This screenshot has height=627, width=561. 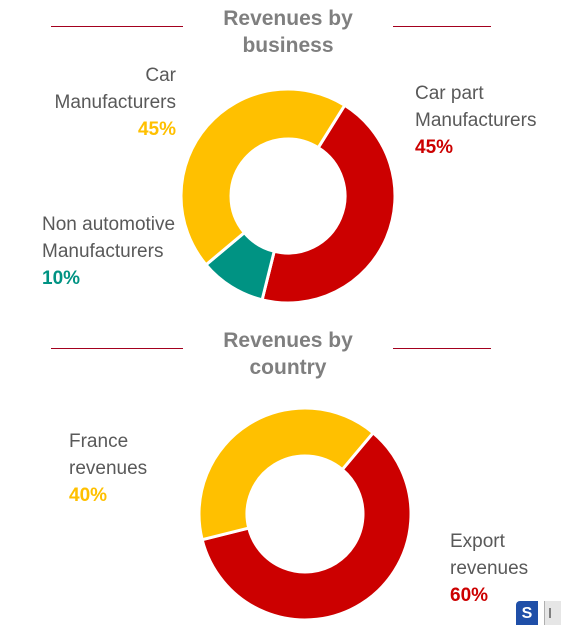 What do you see at coordinates (552, 613) in the screenshot?
I see `nav-back-icon` at bounding box center [552, 613].